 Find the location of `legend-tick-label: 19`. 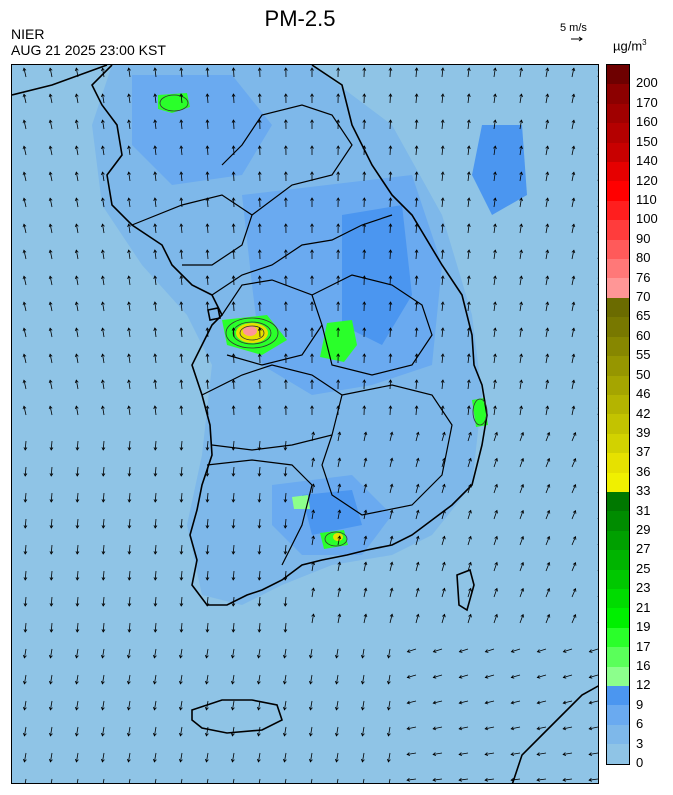

legend-tick-label: 19 is located at coordinates (643, 627).